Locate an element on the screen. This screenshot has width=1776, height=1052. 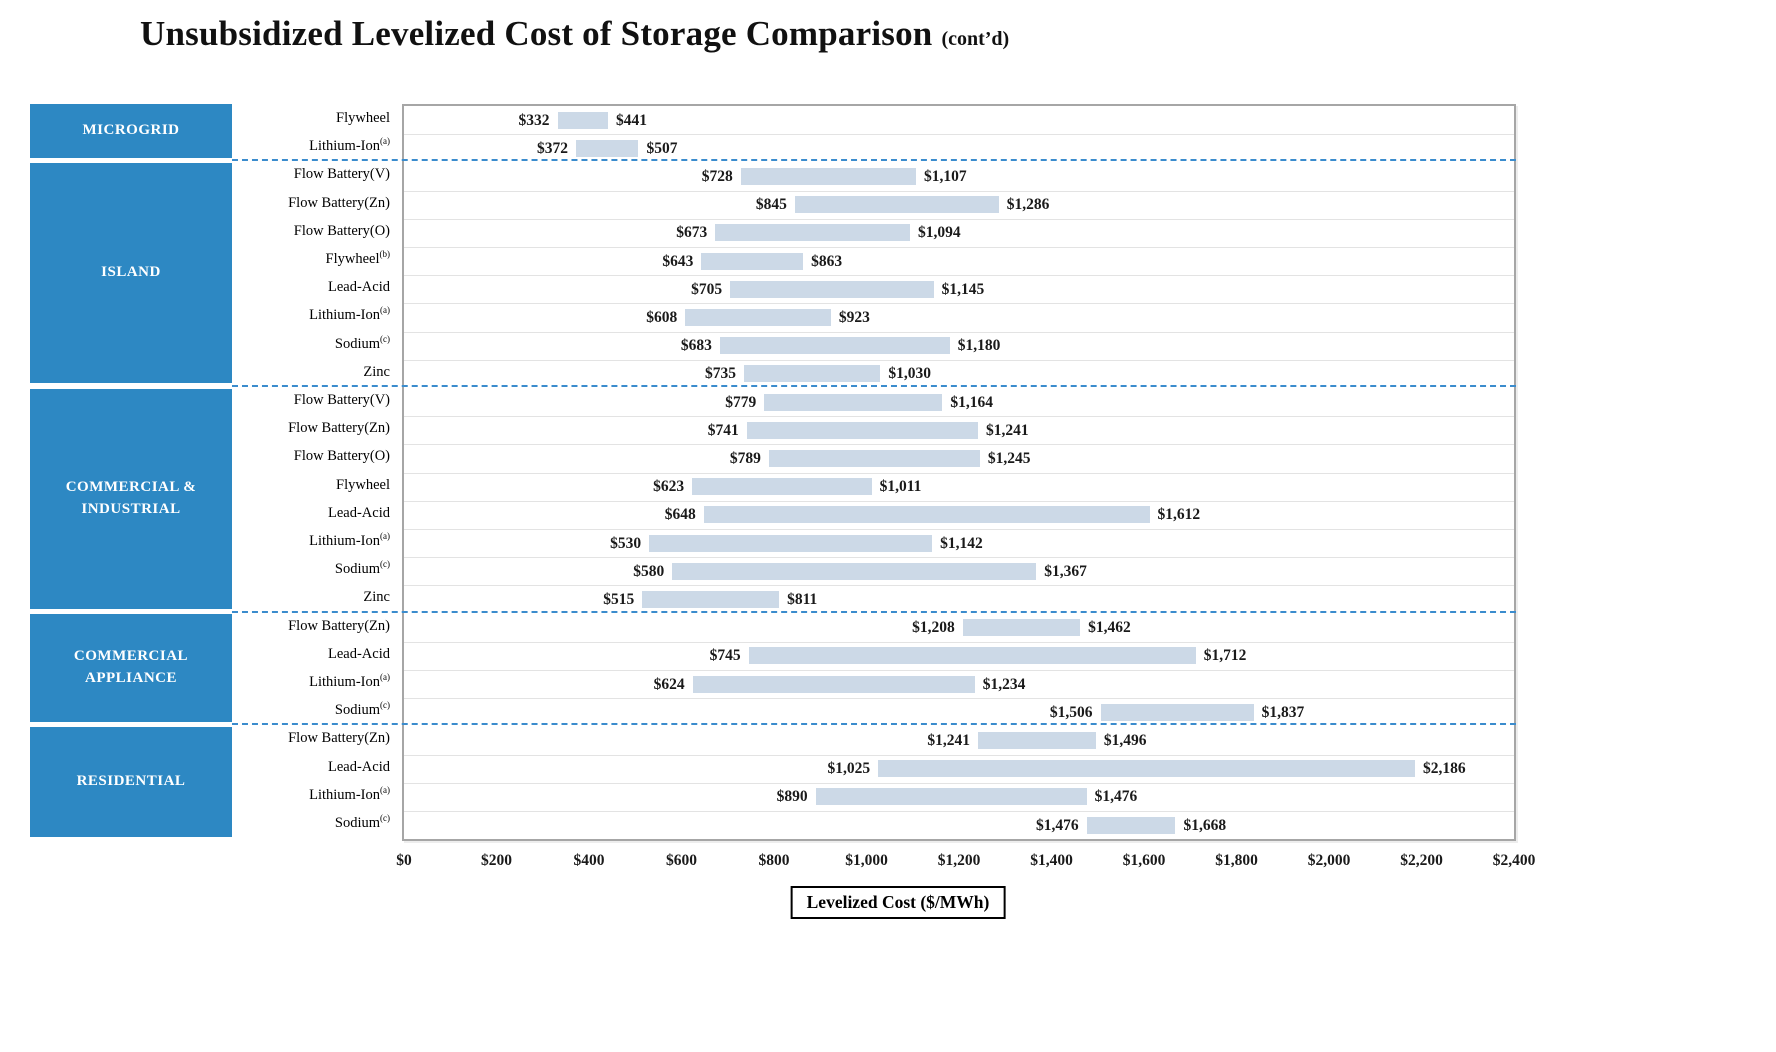
min-value-label: $643 is located at coordinates (678, 261).